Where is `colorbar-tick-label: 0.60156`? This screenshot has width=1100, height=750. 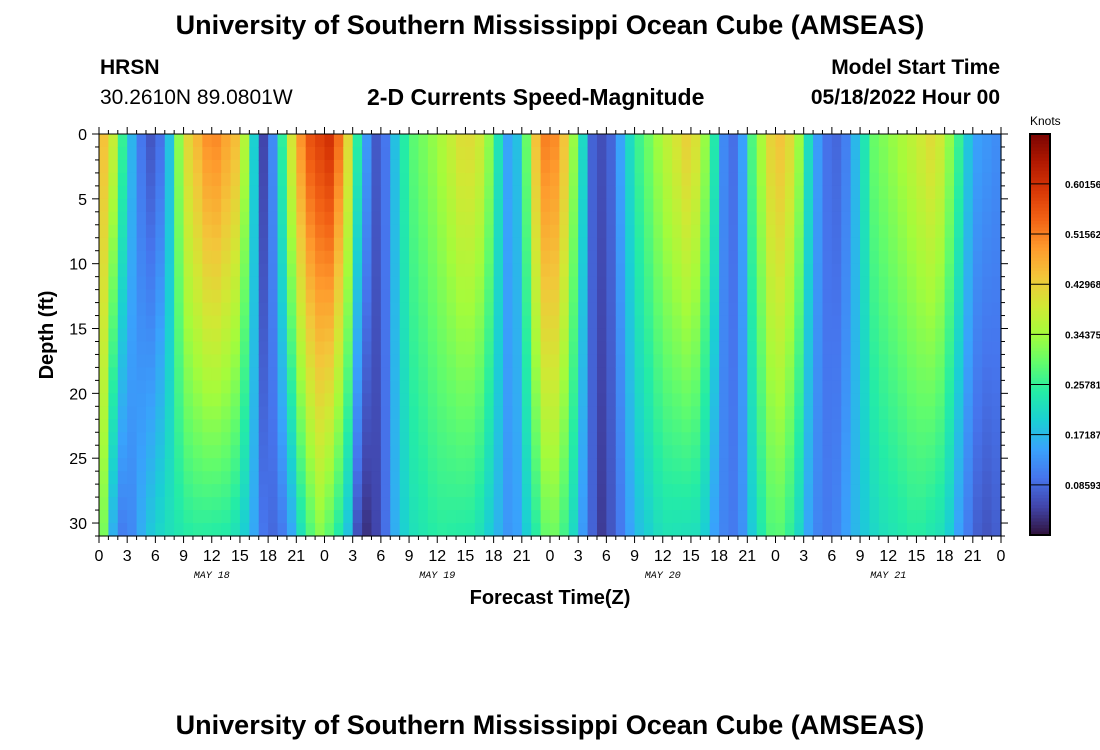
colorbar-tick-label: 0.60156 is located at coordinates (1082, 185).